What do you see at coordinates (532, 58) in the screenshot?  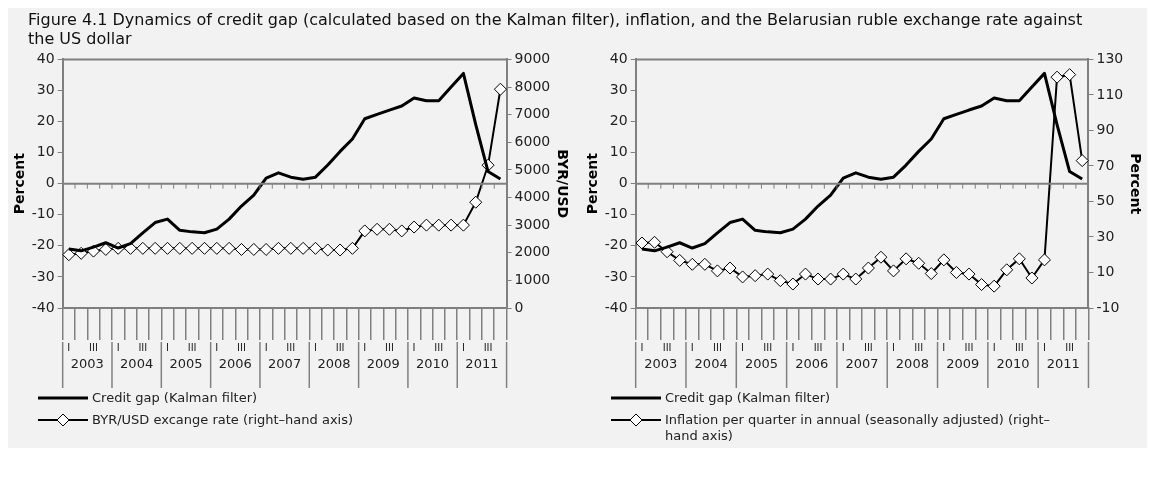 I see `y2-tick-label: 9000` at bounding box center [532, 58].